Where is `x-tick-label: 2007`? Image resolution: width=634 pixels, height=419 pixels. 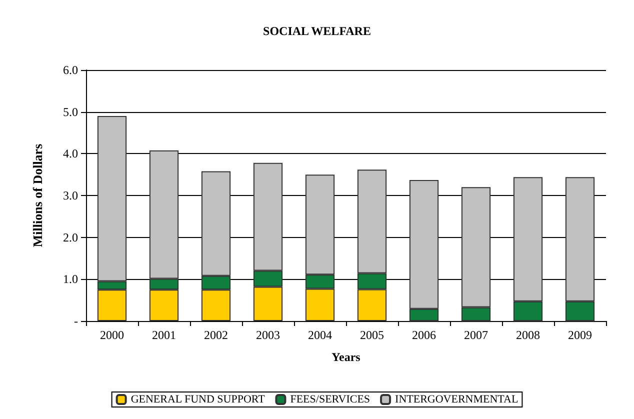
x-tick-label: 2007 is located at coordinates (476, 335).